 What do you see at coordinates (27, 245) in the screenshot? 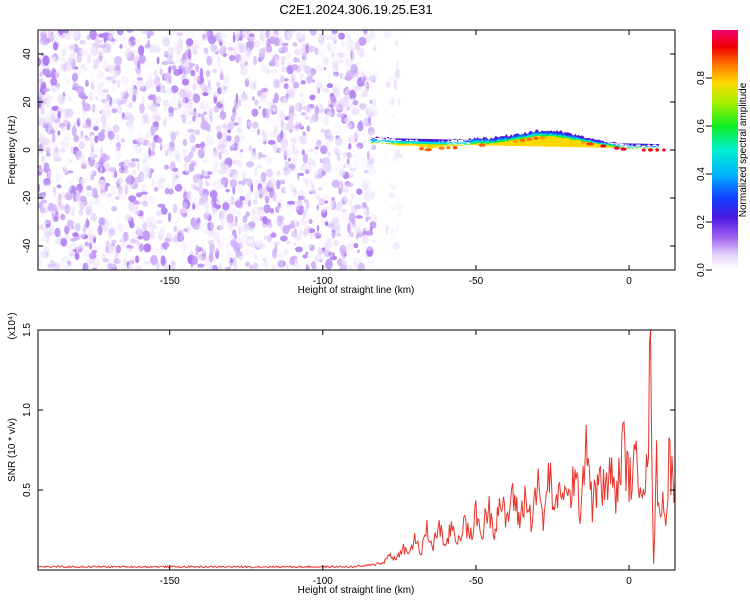
I see `y-tick-label: -40` at bounding box center [27, 245].